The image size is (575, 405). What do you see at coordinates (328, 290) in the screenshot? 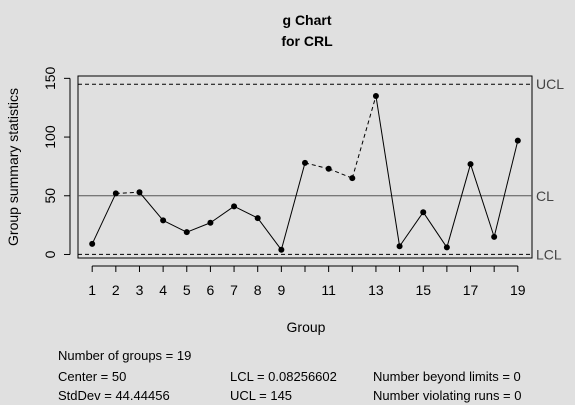
I see `x-tick-label: 11` at bounding box center [328, 290].